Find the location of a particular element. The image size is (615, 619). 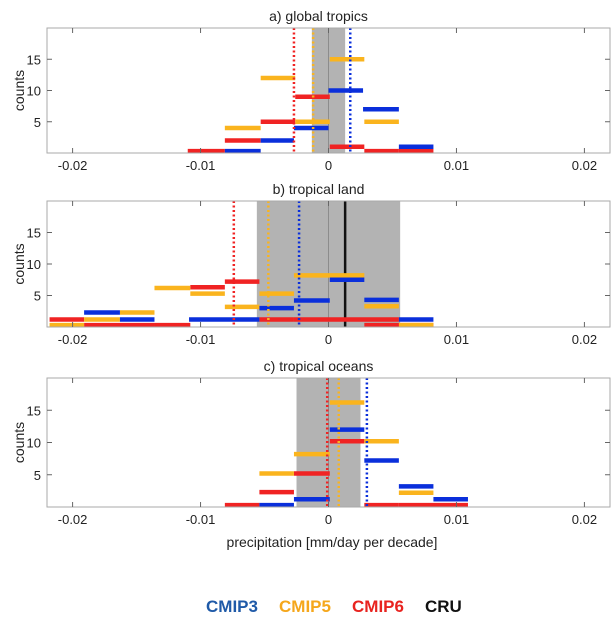

legend: CMIP3 CMIP5 CMIP6 CRU is located at coordinates (307, 608).